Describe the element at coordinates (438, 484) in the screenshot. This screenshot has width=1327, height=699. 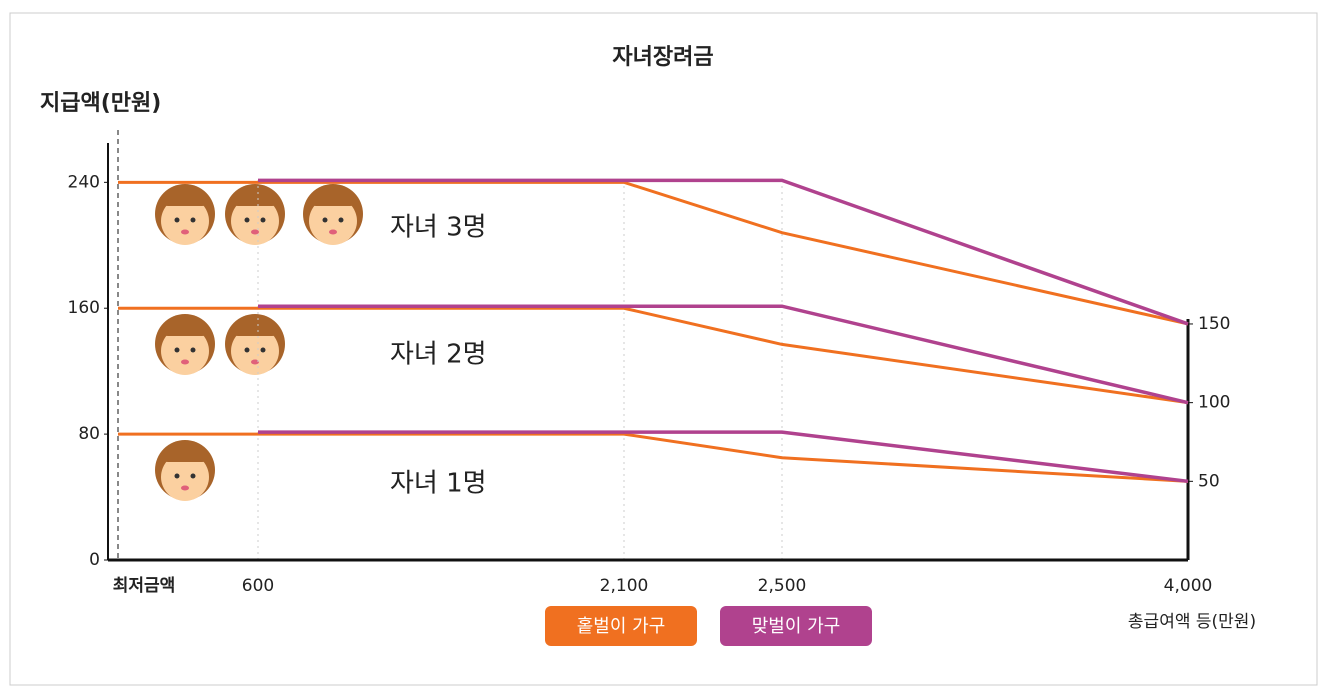
I see `annotation: 자녀 1명` at that location.